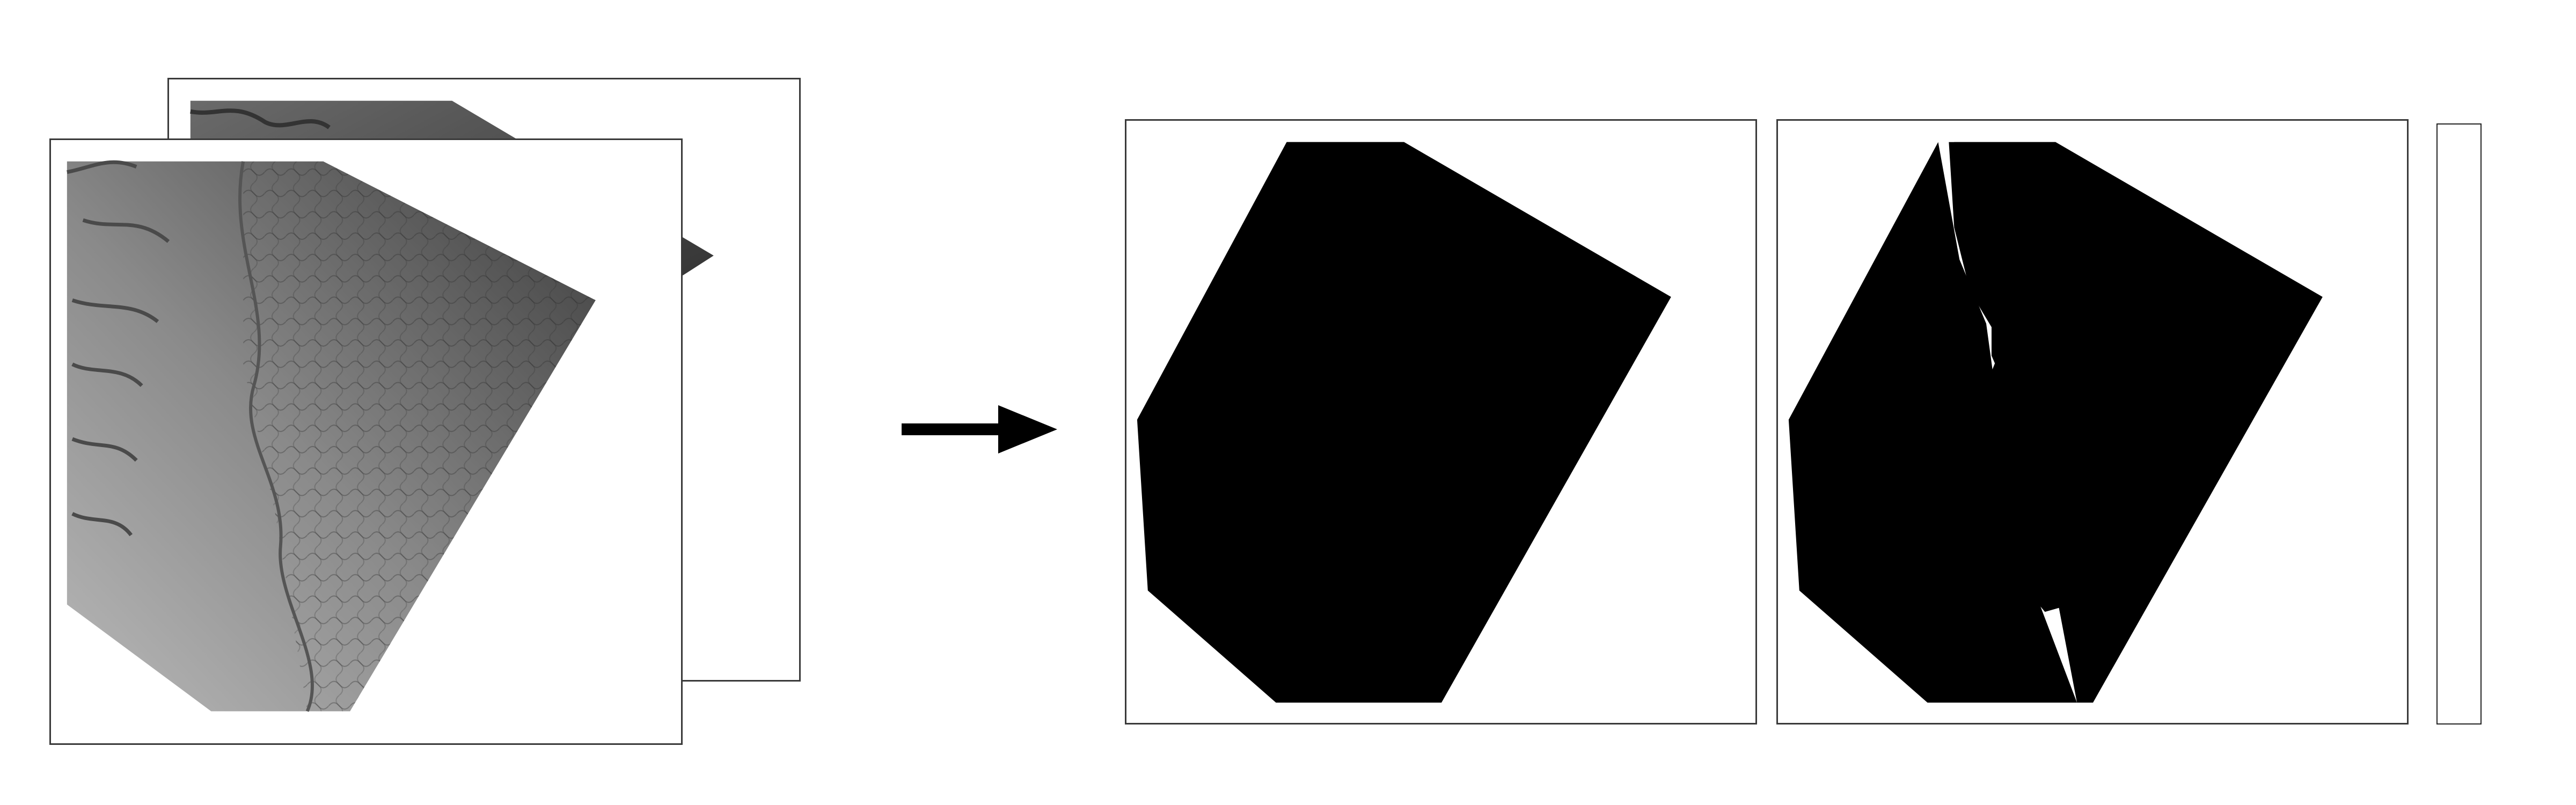 This screenshot has height=805, width=2576. I want to click on gt-orange-ice-region, so click(2026, 499).